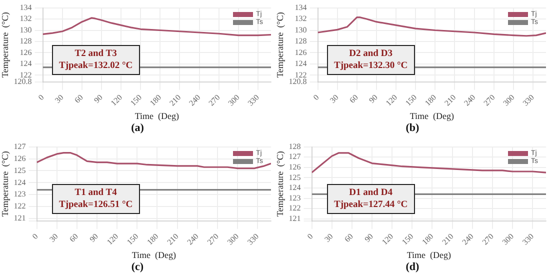 The height and width of the screenshot is (278, 550). I want to click on text: (a), so click(137, 128).